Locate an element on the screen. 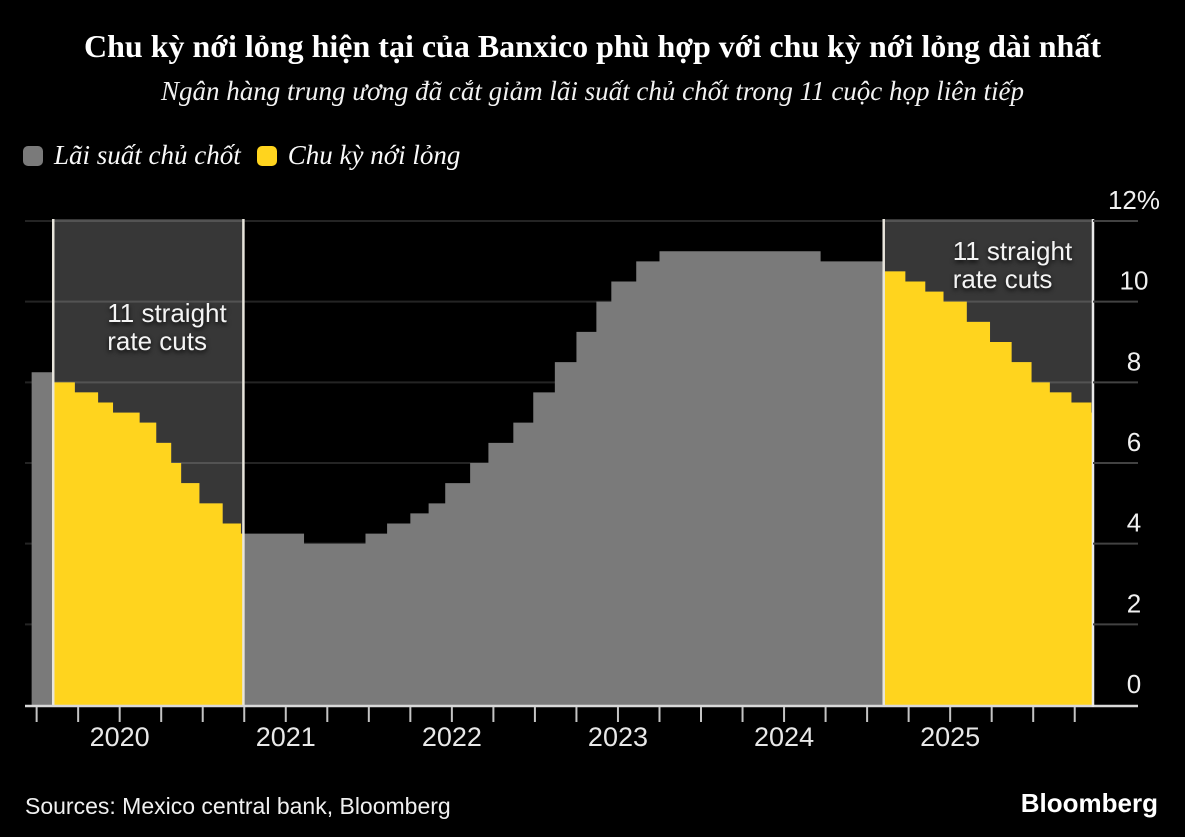  y-tick-label: 8 is located at coordinates (1134, 361).